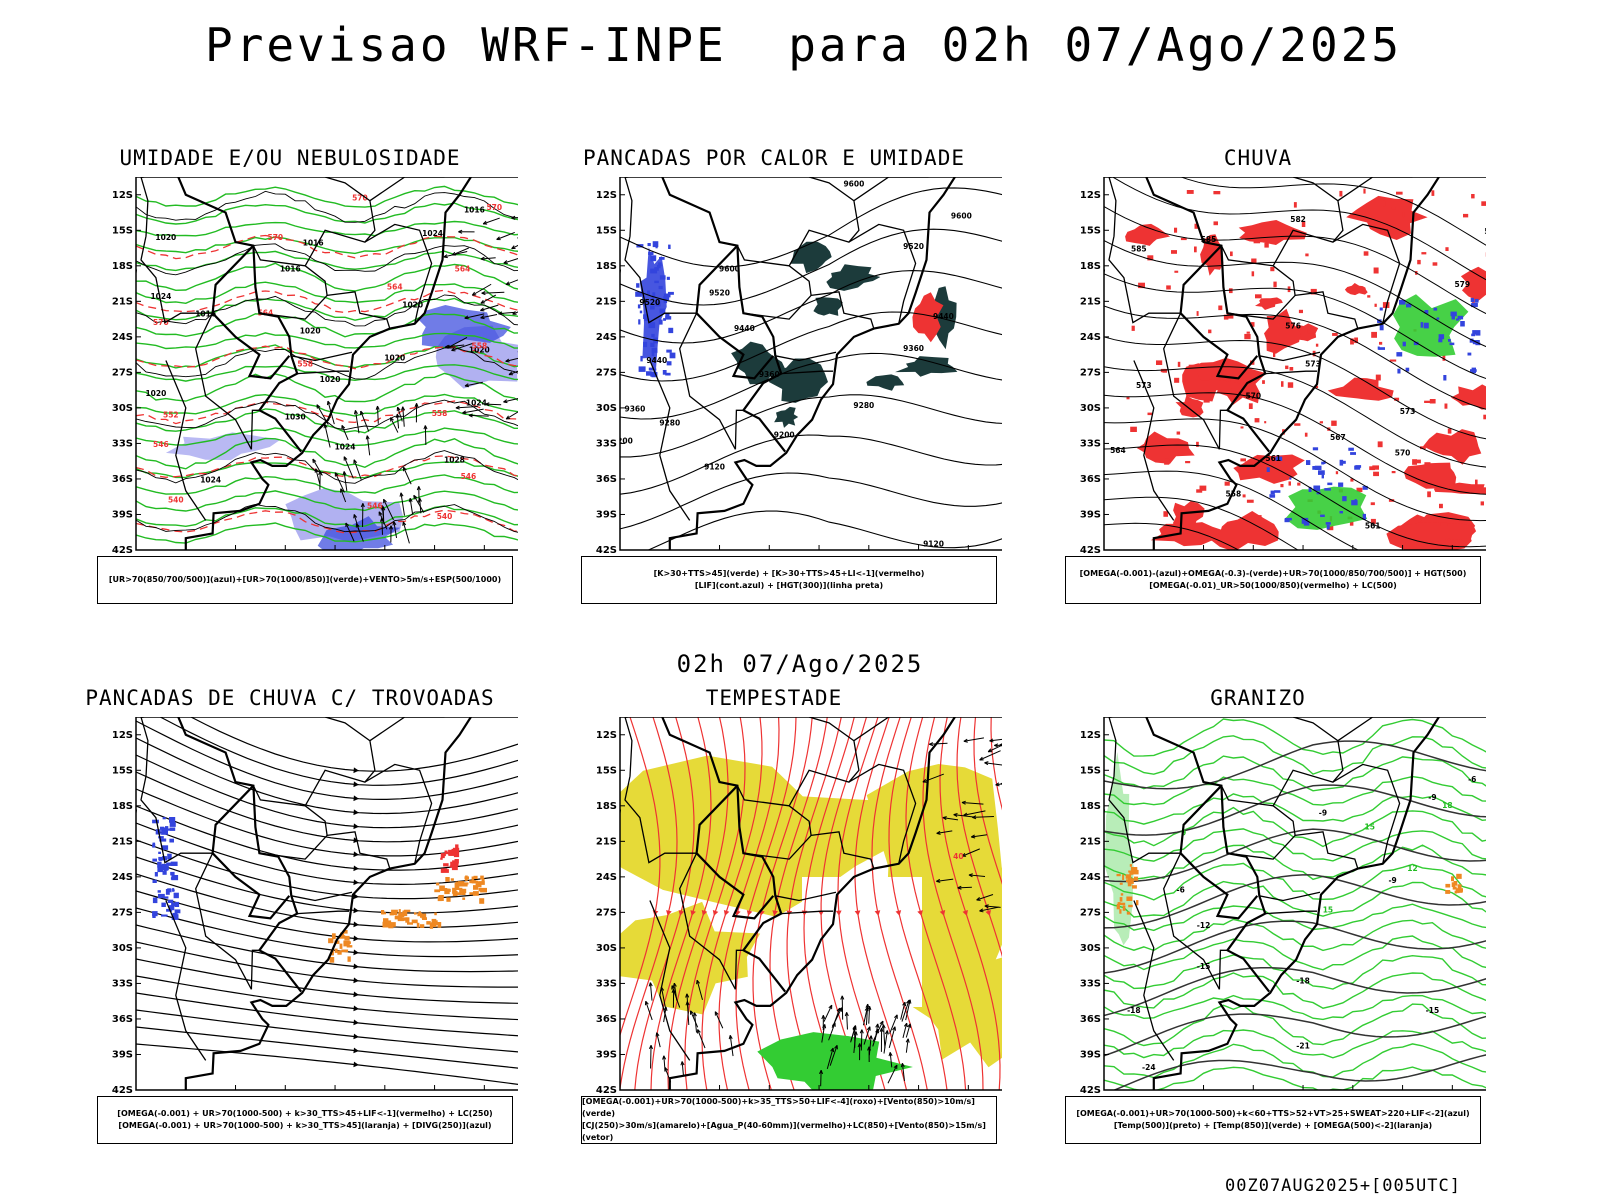  What do you see at coordinates (122, 1019) in the screenshot?
I see `y-tick-label: 36S` at bounding box center [122, 1019].